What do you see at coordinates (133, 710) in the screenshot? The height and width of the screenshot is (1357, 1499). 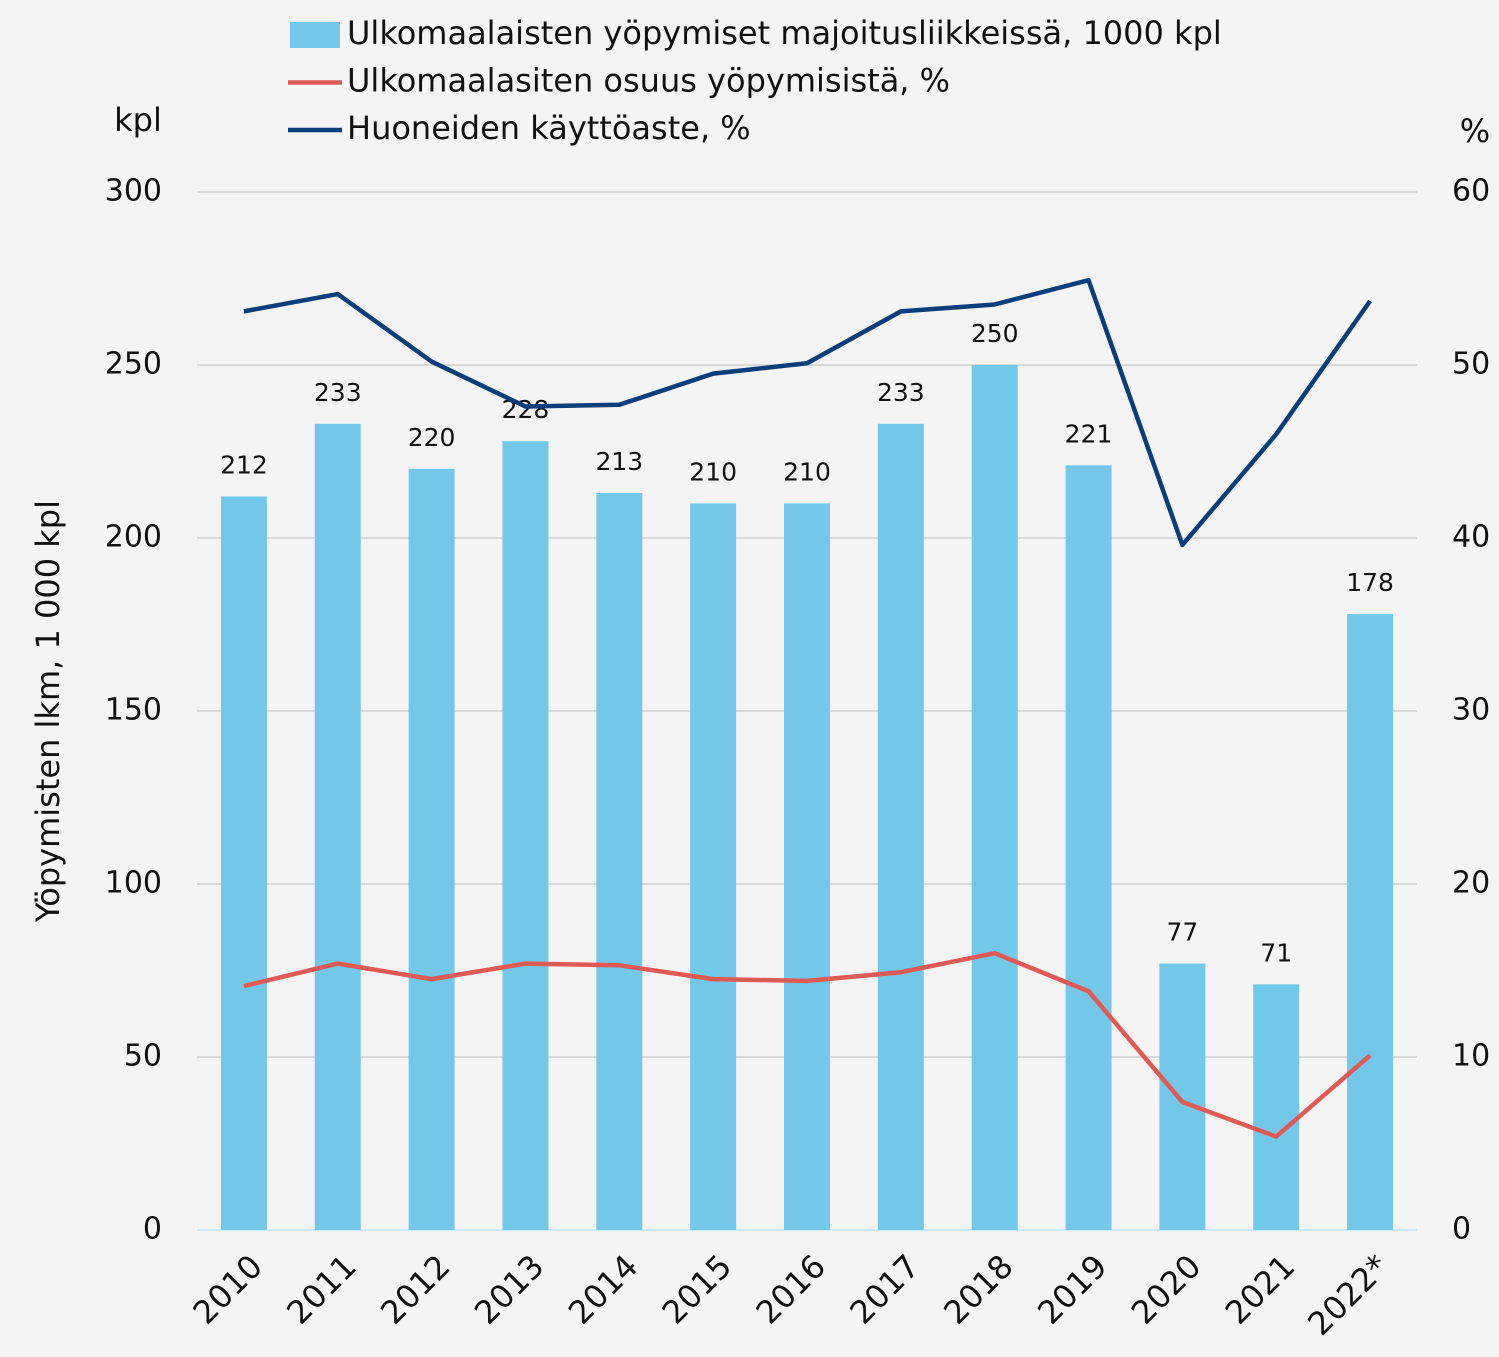 I see `y-tick-label: 150` at bounding box center [133, 710].